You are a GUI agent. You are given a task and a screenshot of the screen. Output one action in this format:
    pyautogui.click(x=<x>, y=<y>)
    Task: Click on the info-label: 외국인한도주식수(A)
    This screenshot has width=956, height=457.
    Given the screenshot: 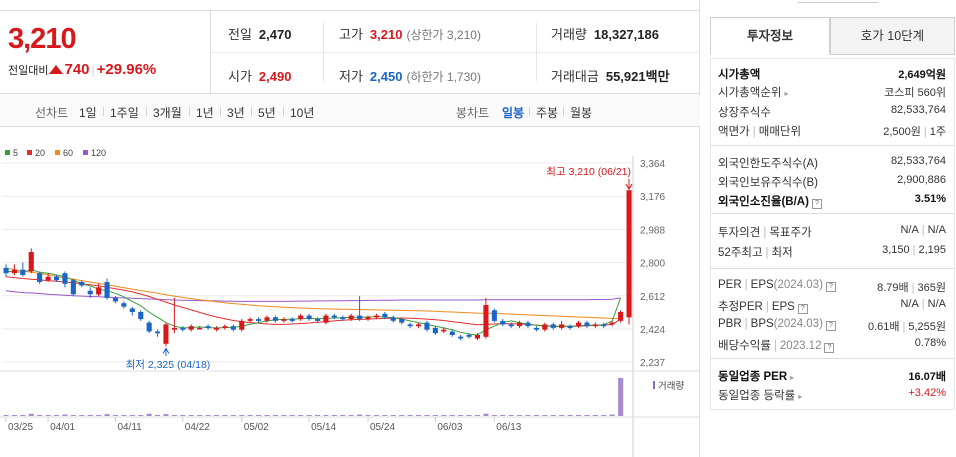 What is the action you would take?
    pyautogui.click(x=768, y=164)
    